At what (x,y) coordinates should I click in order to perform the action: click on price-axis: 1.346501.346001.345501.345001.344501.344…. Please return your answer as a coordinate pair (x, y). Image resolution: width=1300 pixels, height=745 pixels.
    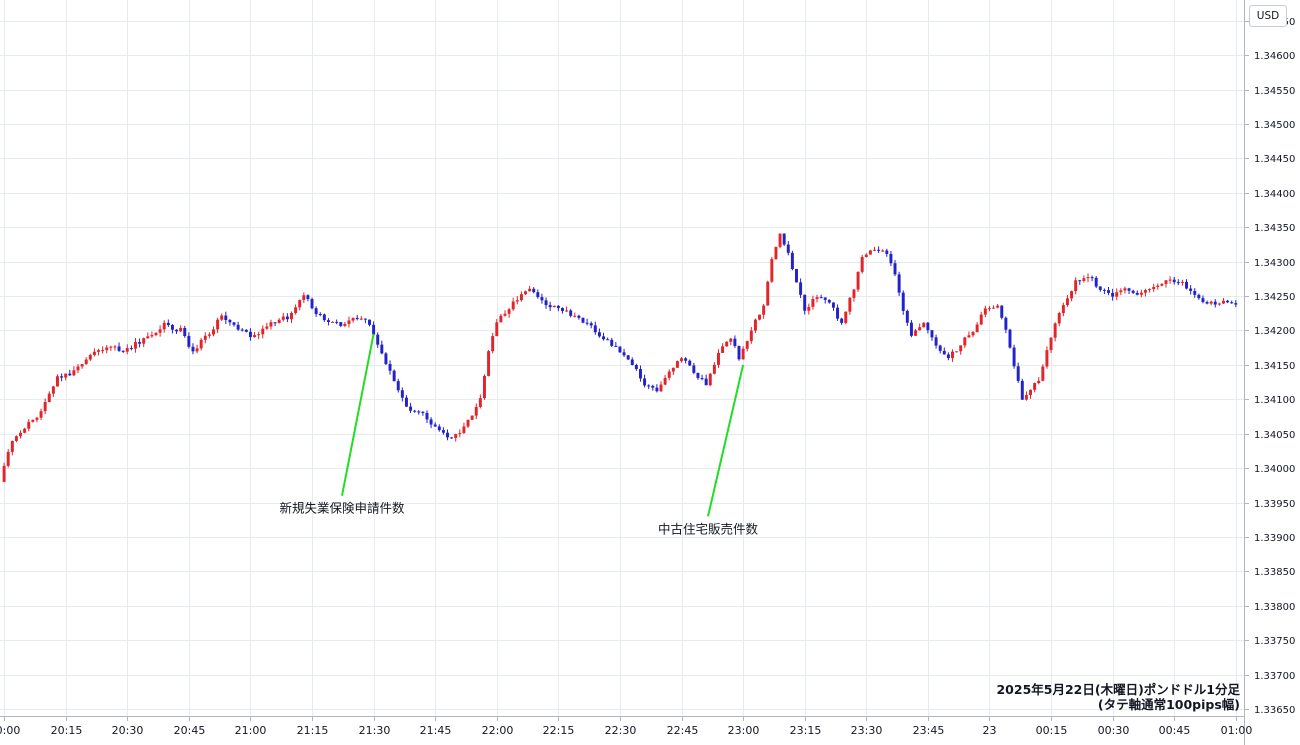
    Looking at the image, I should click on (1269, 366).